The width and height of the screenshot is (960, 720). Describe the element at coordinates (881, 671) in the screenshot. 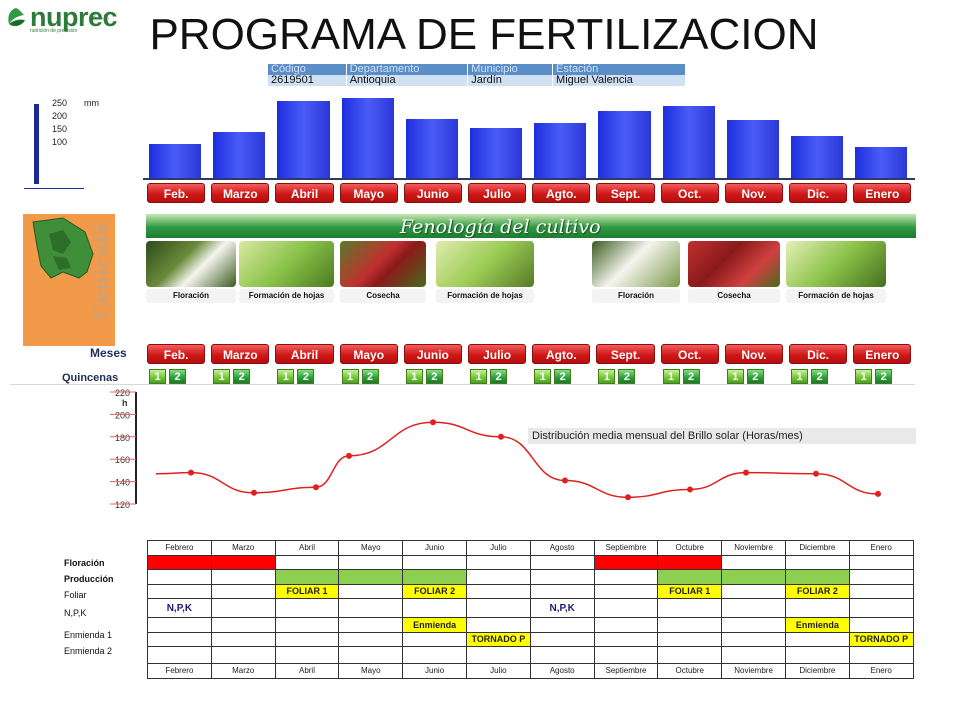

I see `month-header-cell: Enero` at that location.